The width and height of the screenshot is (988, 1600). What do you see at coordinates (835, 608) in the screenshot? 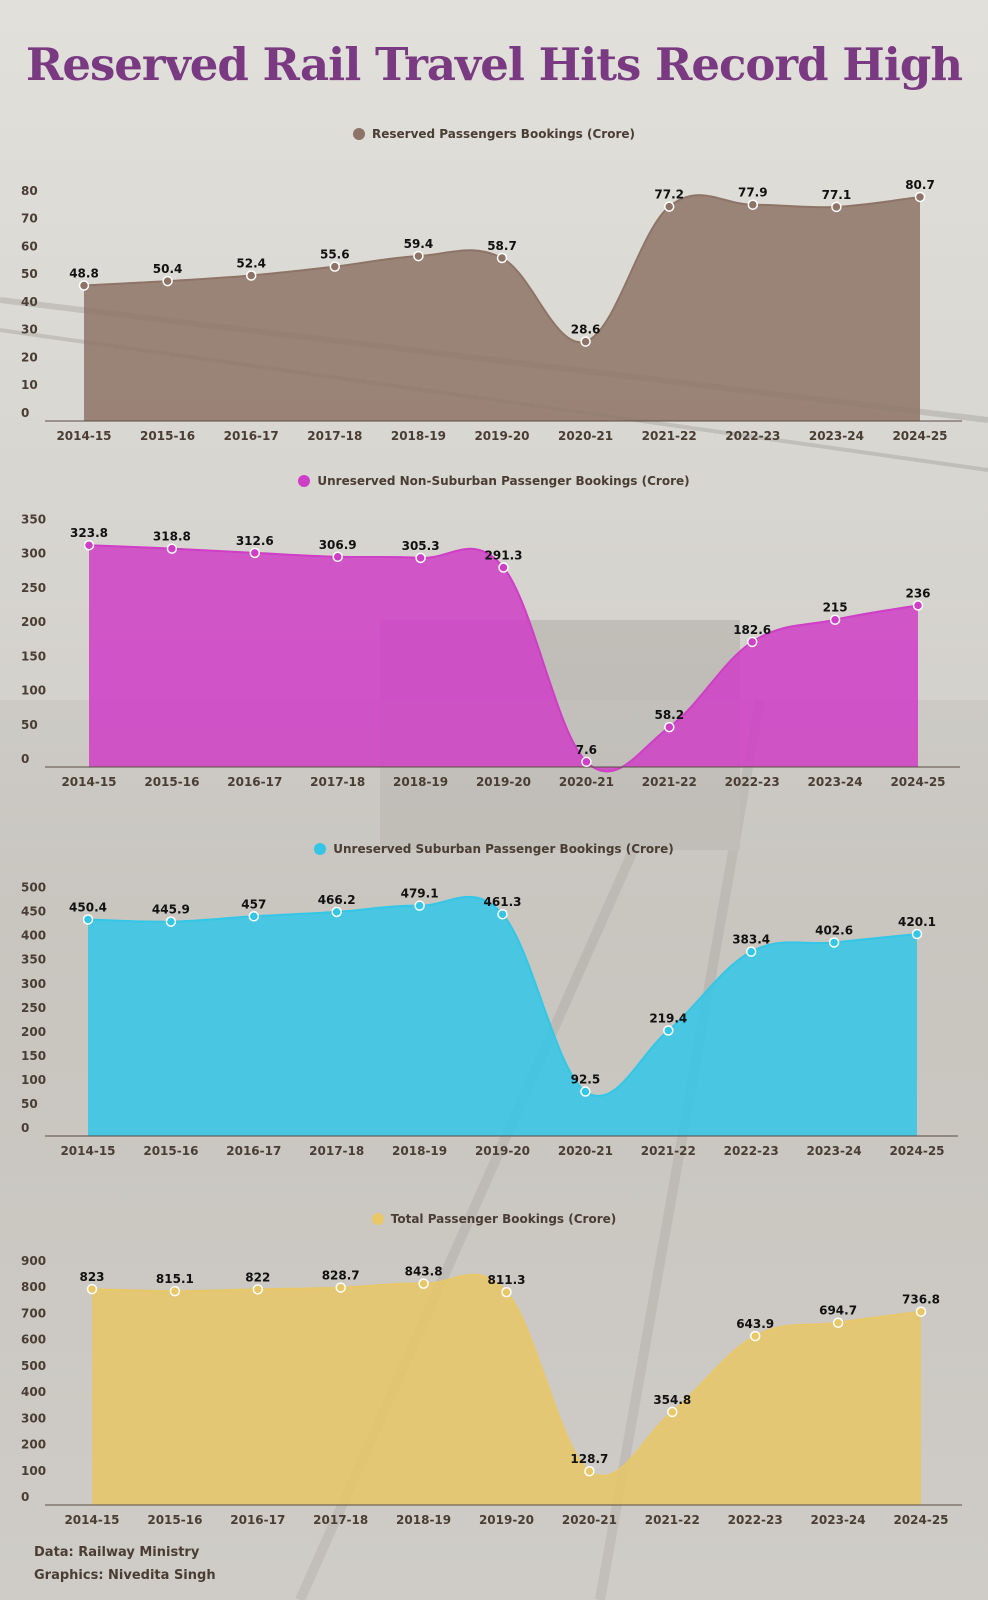
I see `data-label: 215` at bounding box center [835, 608].